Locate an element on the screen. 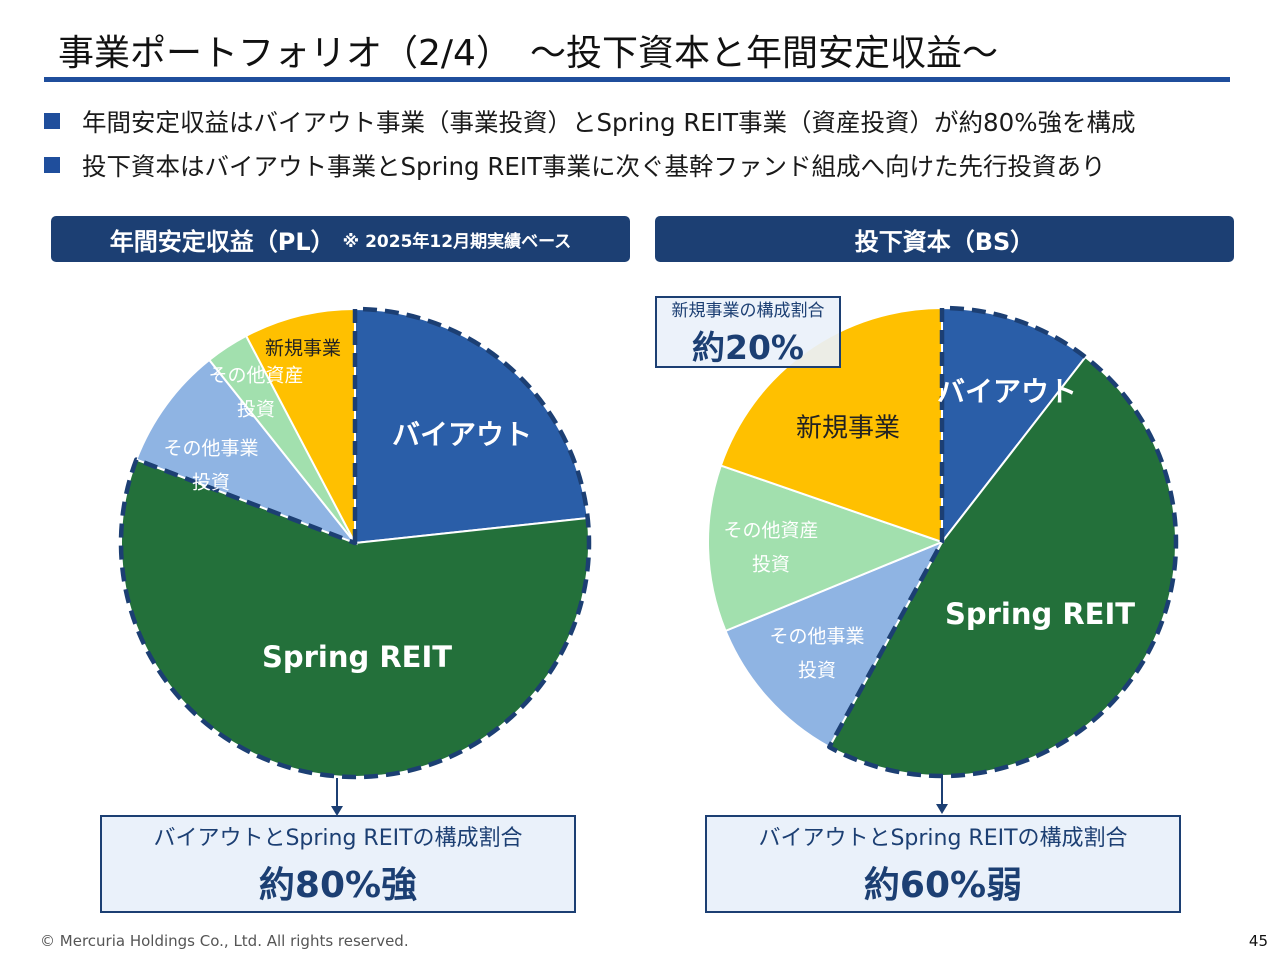 The image size is (1280, 960). bs-slice-other-asset is located at coordinates (826, 548).